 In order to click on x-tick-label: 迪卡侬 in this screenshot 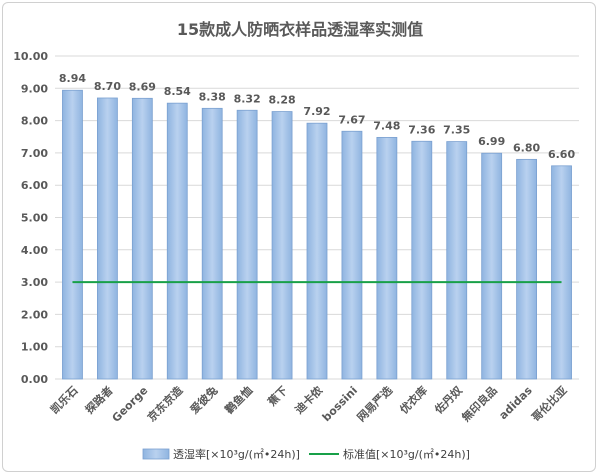, I will do `click(309, 400)`.